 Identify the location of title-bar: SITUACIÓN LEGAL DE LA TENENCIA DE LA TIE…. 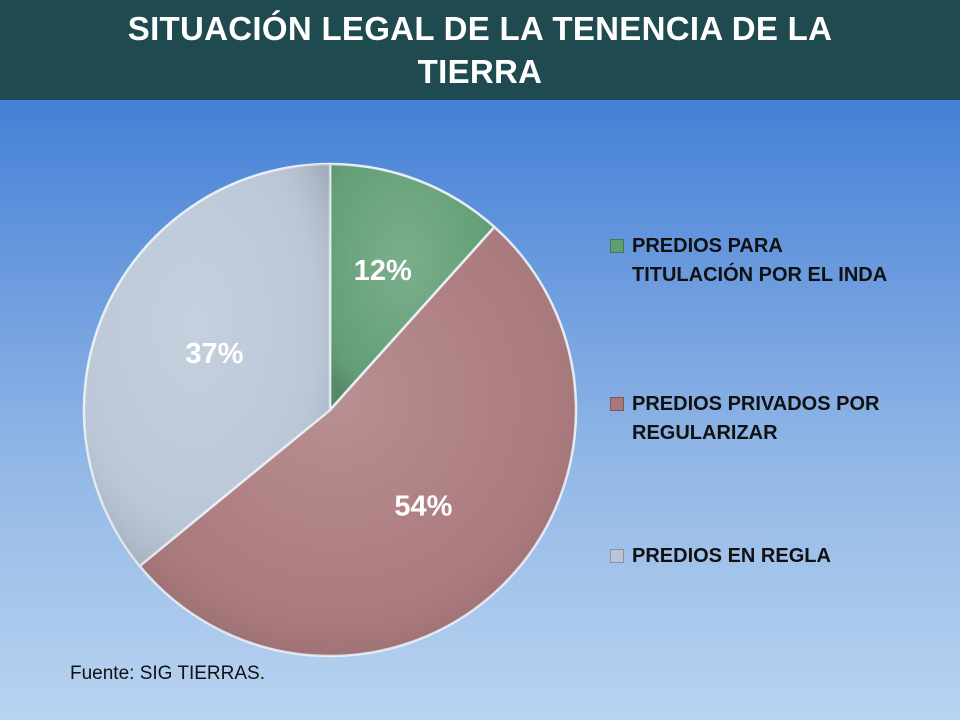
(480, 50).